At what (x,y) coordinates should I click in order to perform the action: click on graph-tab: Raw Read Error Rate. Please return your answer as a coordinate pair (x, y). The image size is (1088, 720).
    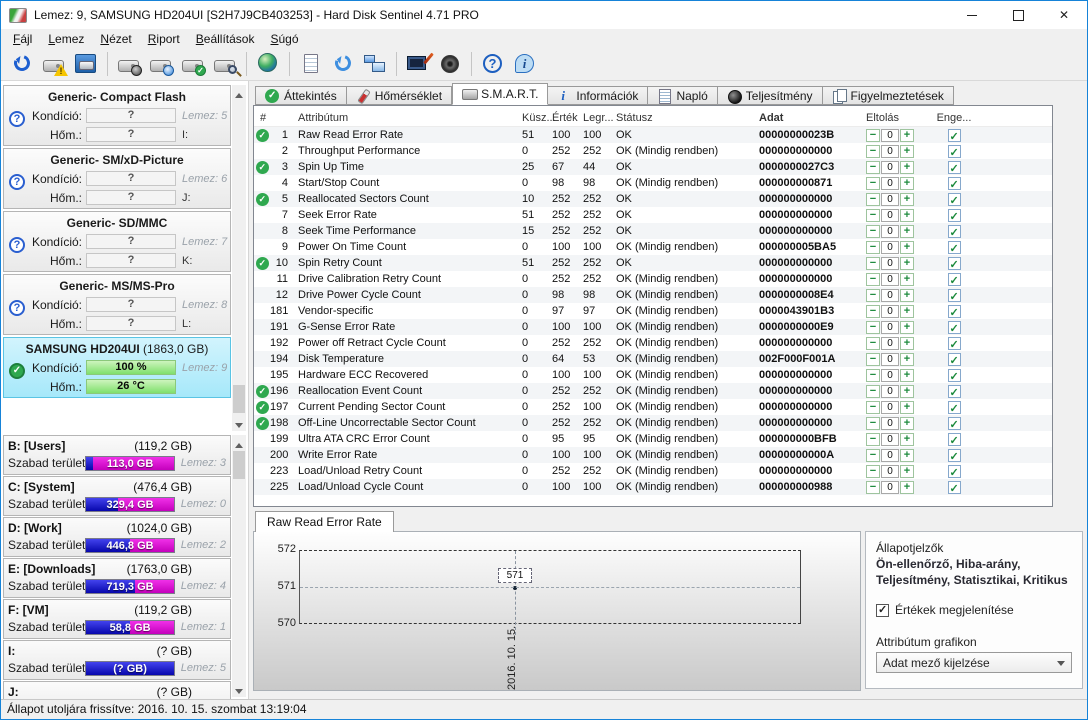
    Looking at the image, I should click on (324, 521).